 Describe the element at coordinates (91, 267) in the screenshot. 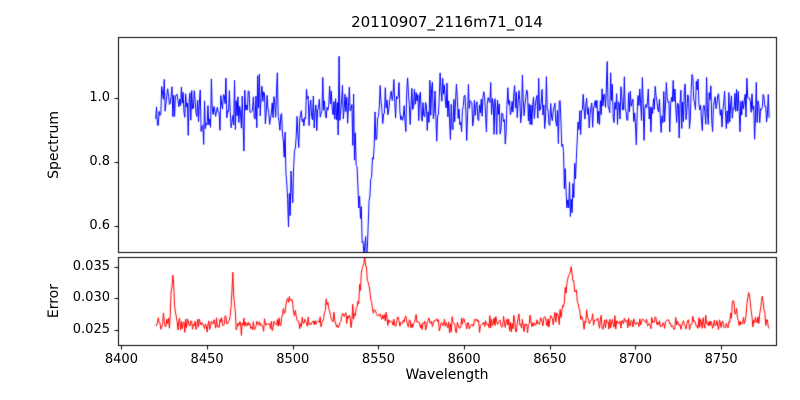

I see `error-y-tick-label: 0.035` at that location.